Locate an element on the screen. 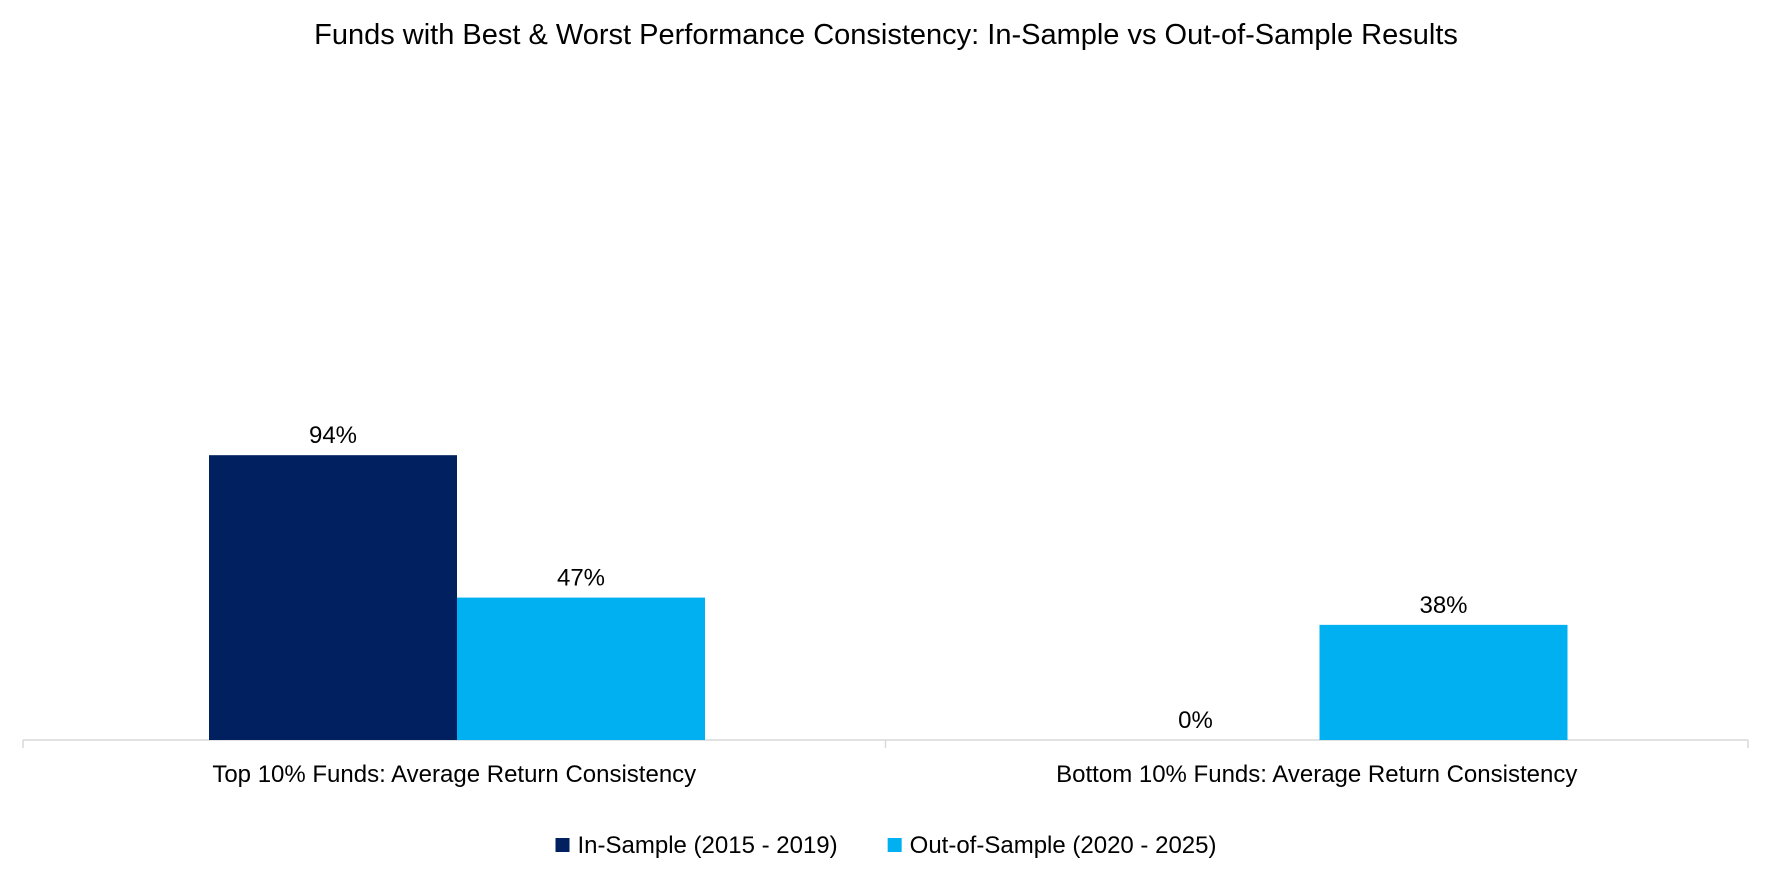  data-label: 38% is located at coordinates (1443, 605).